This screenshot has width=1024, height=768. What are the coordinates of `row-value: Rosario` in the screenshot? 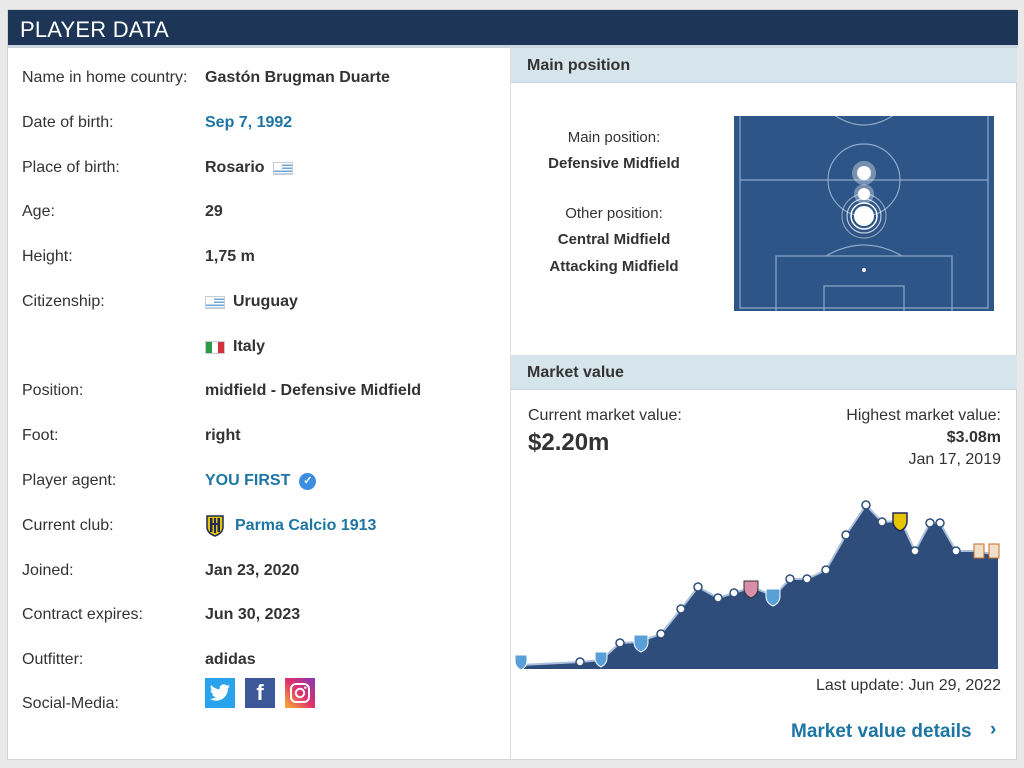 It's located at (249, 168).